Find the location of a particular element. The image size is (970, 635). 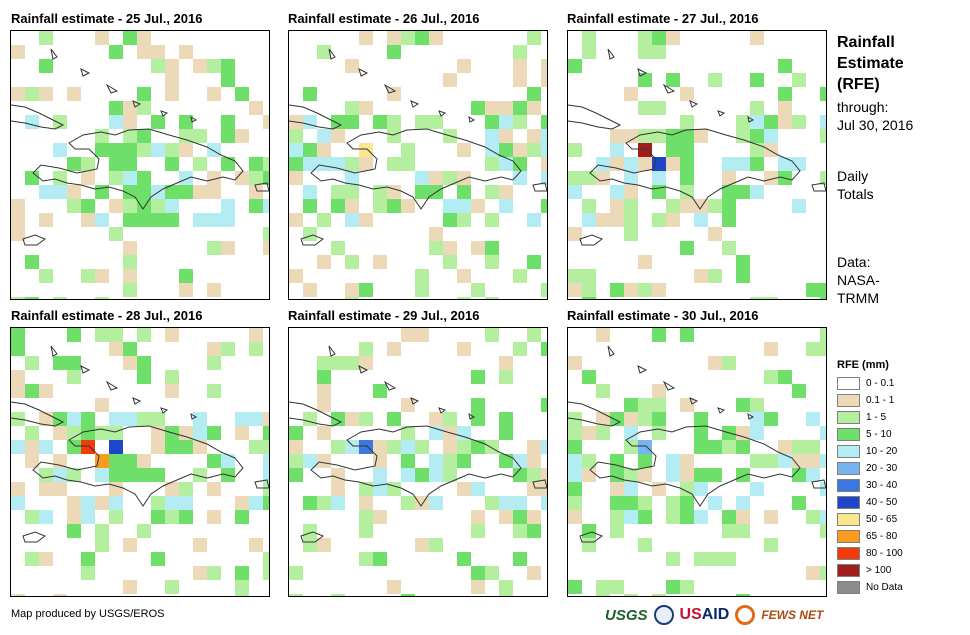

map-title: Rainfall Estimate (RFE) is located at coordinates (870, 63).